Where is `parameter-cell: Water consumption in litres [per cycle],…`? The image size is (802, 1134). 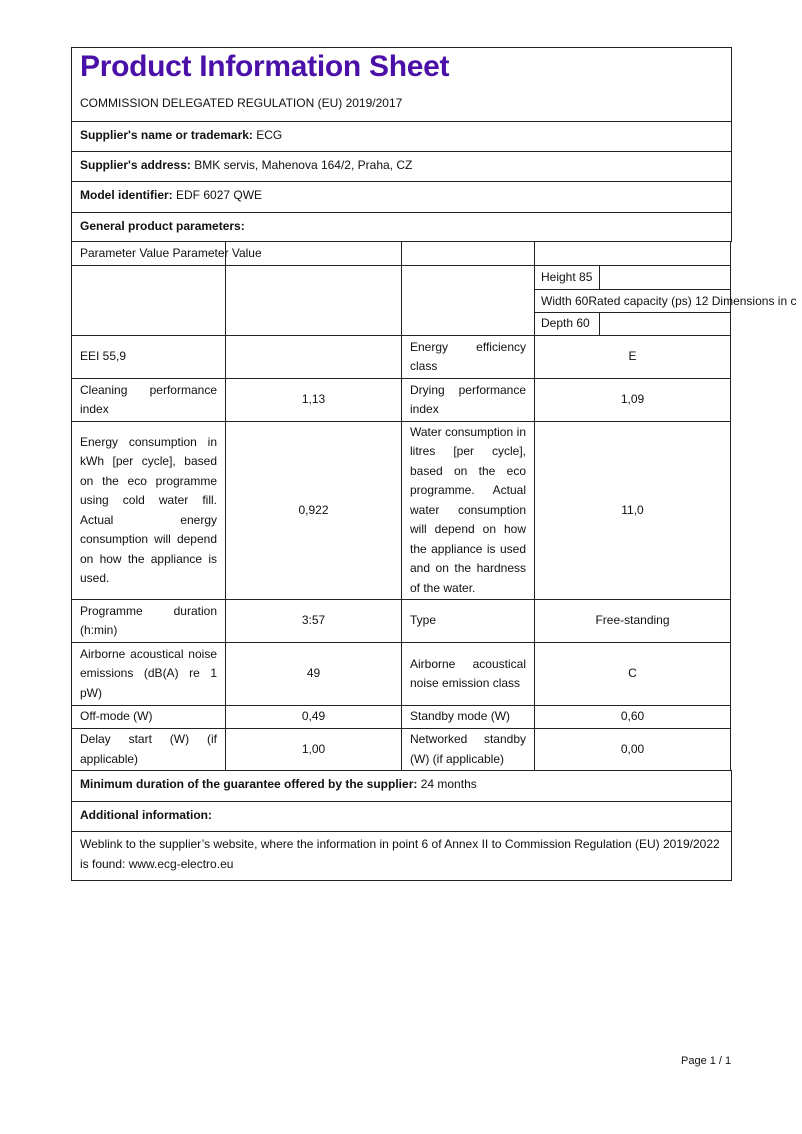
parameter-cell: Water consumption in litres [per cycle],… is located at coordinates (468, 510).